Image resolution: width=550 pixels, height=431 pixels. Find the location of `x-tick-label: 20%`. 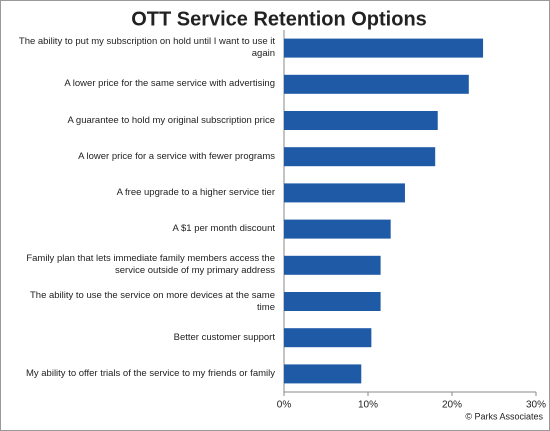

x-tick-label: 20% is located at coordinates (452, 405).